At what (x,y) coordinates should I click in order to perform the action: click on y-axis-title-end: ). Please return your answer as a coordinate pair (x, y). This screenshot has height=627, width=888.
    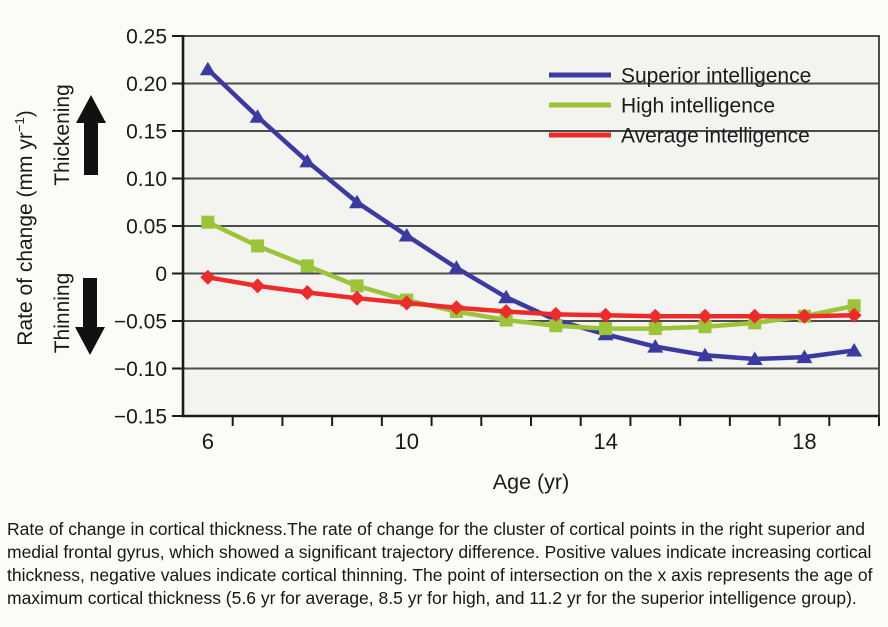
    Looking at the image, I should click on (25, 114).